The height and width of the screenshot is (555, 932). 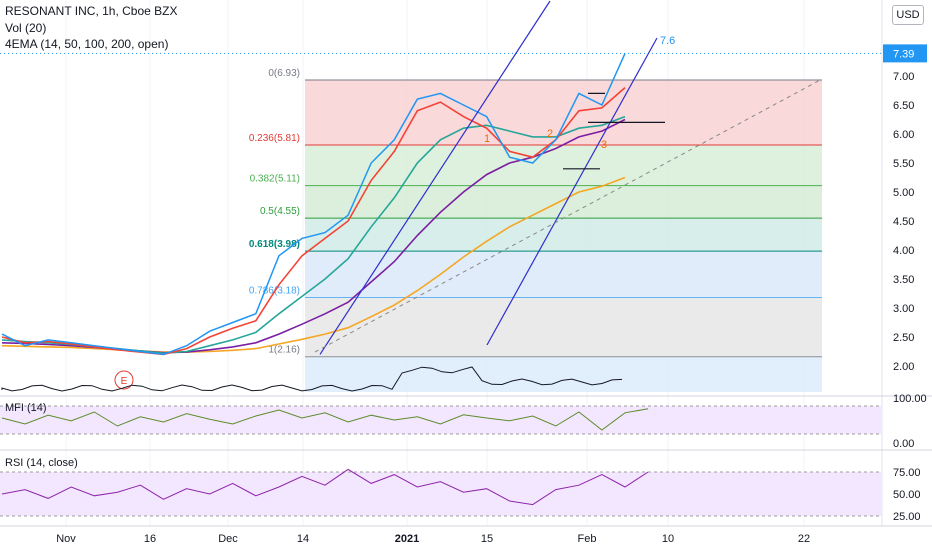 What do you see at coordinates (903, 367) in the screenshot?
I see `price-axis-tick: 2.00` at bounding box center [903, 367].